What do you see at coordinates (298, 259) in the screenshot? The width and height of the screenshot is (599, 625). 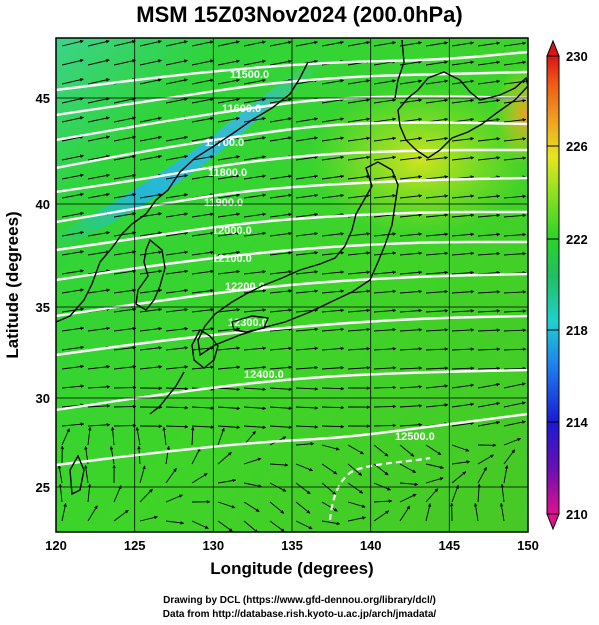 I see `japan-honshu-coast` at bounding box center [298, 259].